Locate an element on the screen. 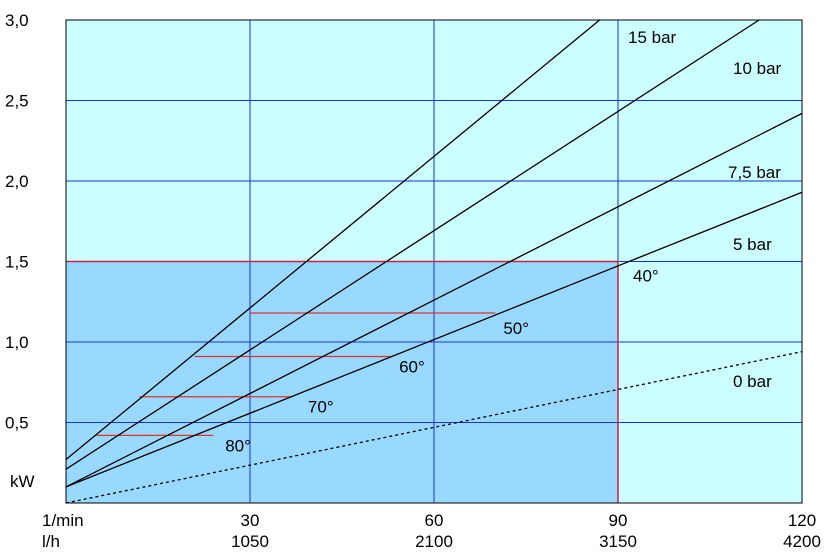 The image size is (838, 552). x-tick-label-flow: 2100 is located at coordinates (434, 541).